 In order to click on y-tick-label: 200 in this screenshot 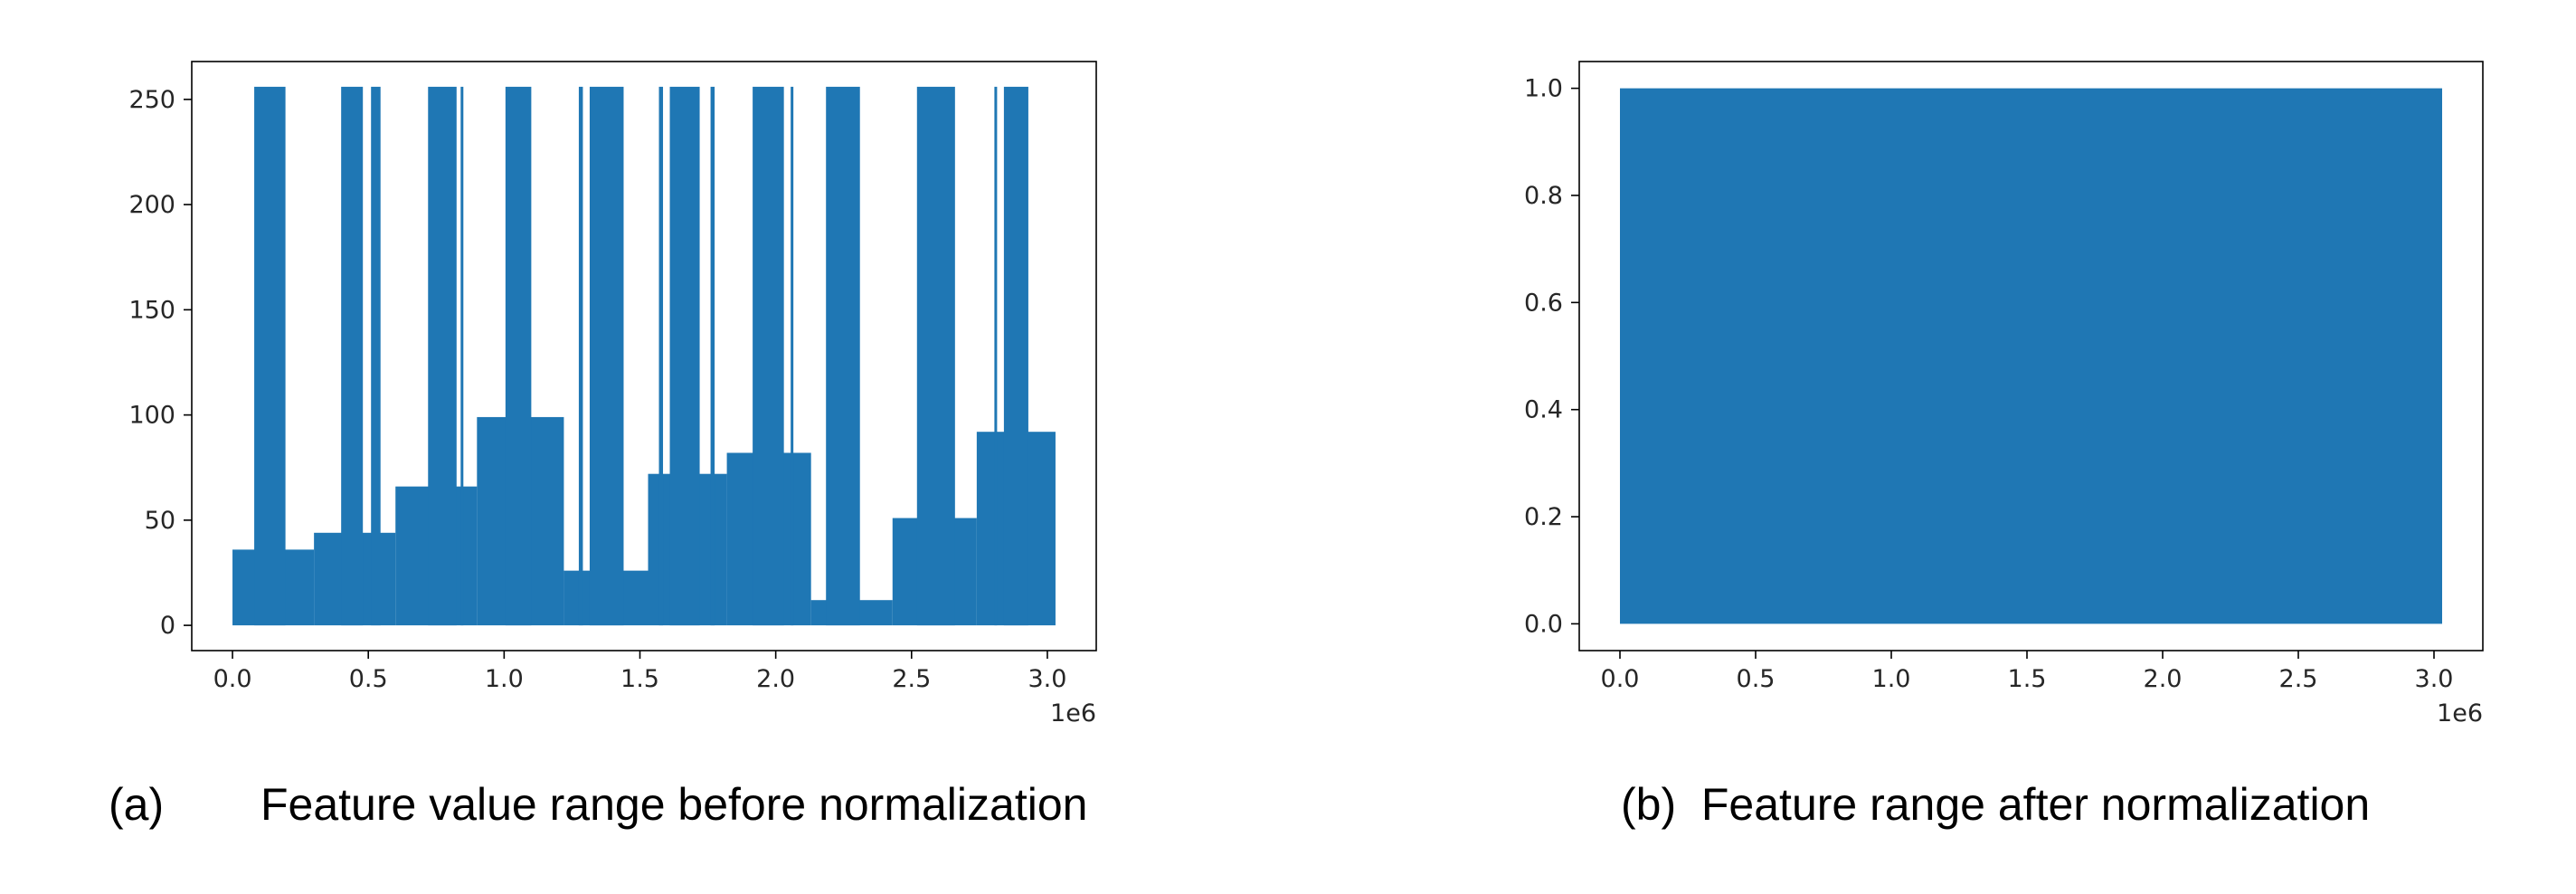, I will do `click(152, 205)`.